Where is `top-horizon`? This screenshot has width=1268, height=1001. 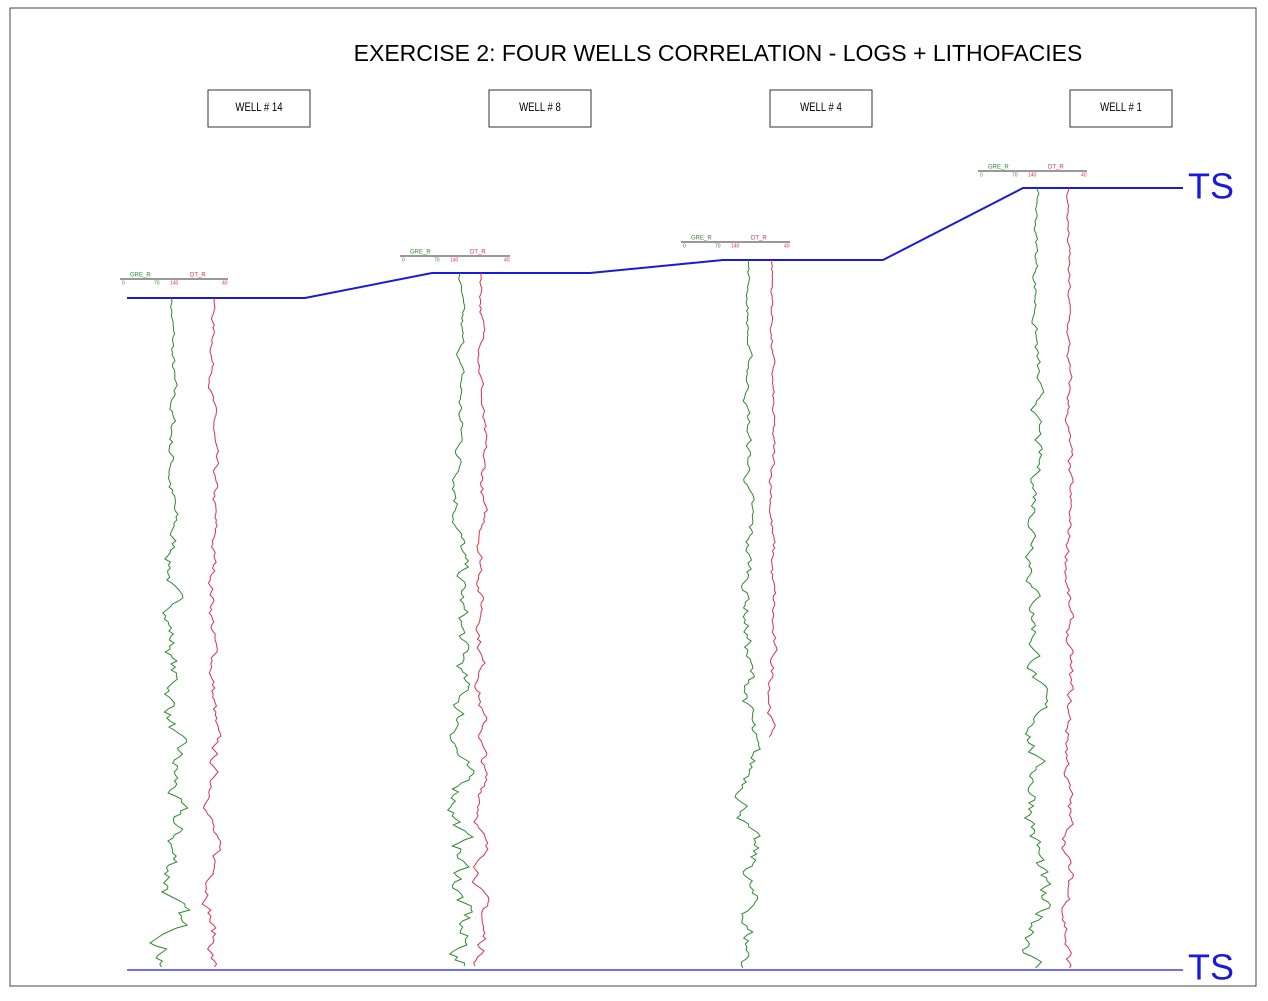 top-horizon is located at coordinates (655, 243).